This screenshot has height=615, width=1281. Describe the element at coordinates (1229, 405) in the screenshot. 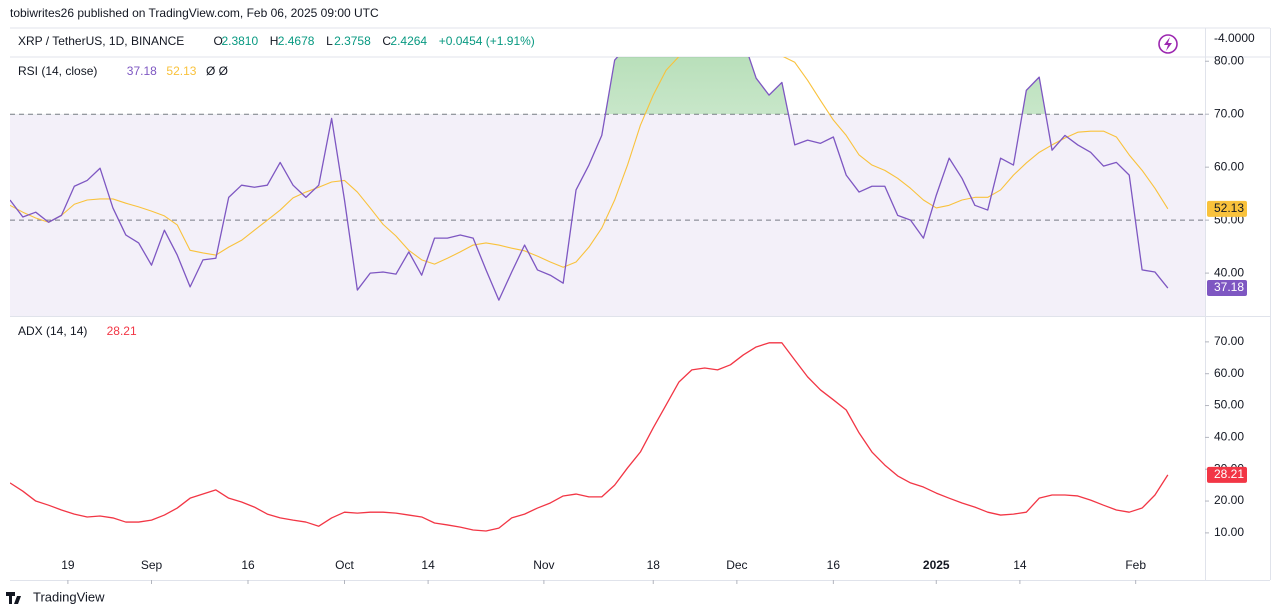

I see `y-tick-label: 50.00` at that location.